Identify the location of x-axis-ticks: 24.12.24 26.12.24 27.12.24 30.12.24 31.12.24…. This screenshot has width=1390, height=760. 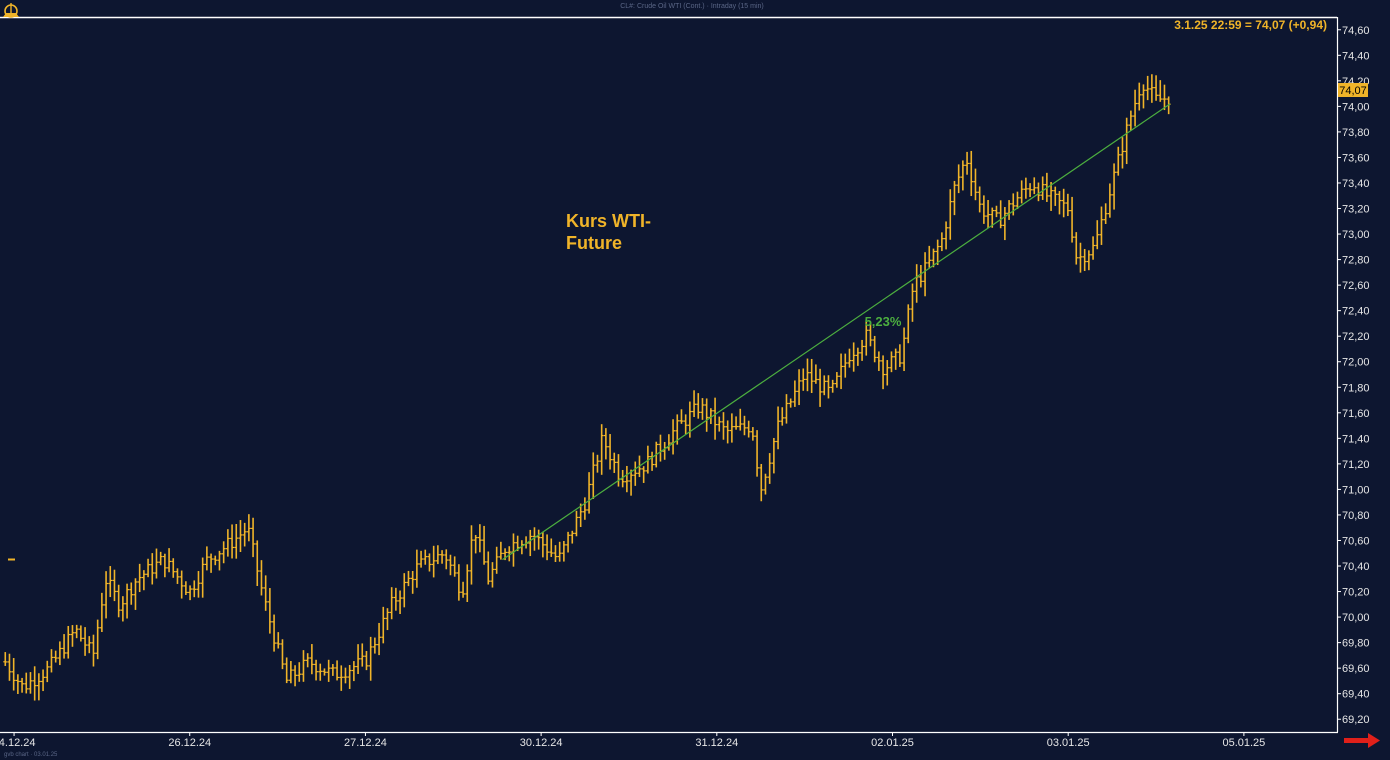
(632, 740).